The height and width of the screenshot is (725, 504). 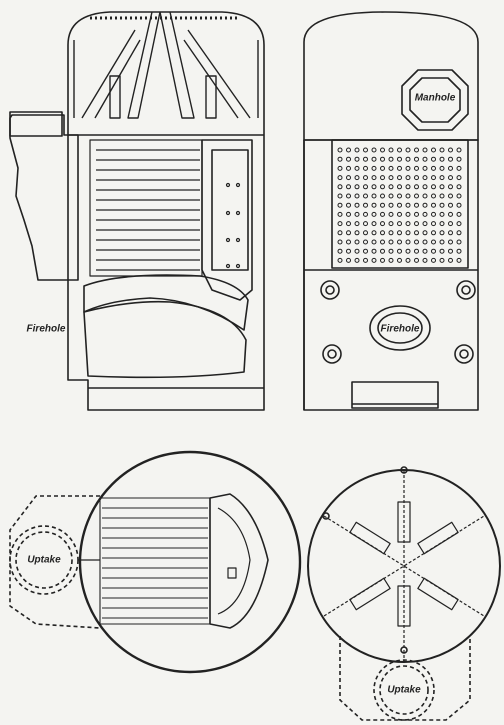 I want to click on chamber-plan, so click(x=239, y=561).